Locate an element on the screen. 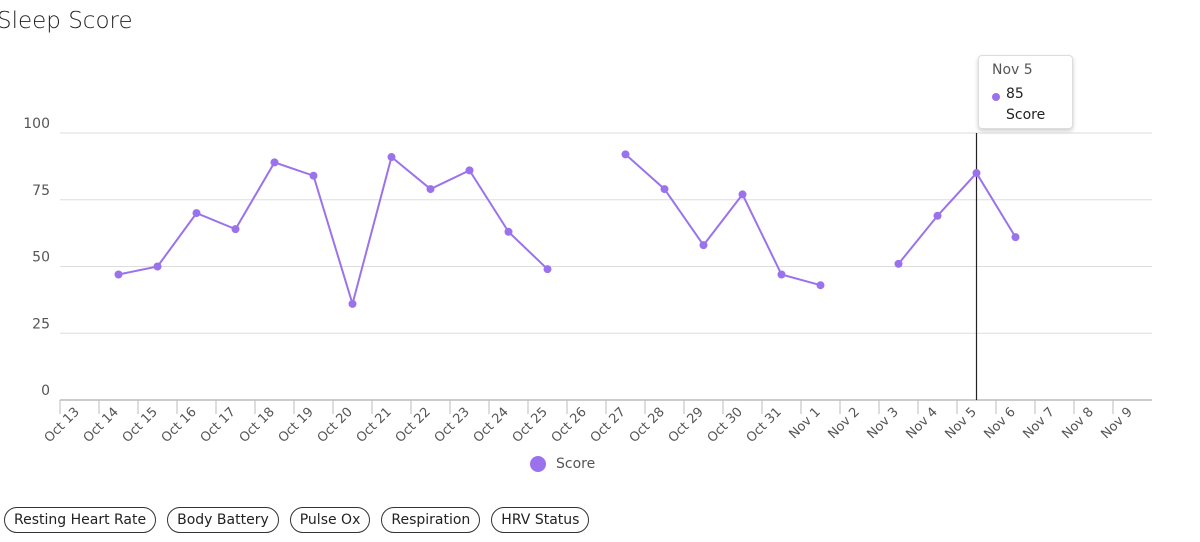 This screenshot has height=542, width=1200. x-tick-label: Oct 22 is located at coordinates (413, 425).